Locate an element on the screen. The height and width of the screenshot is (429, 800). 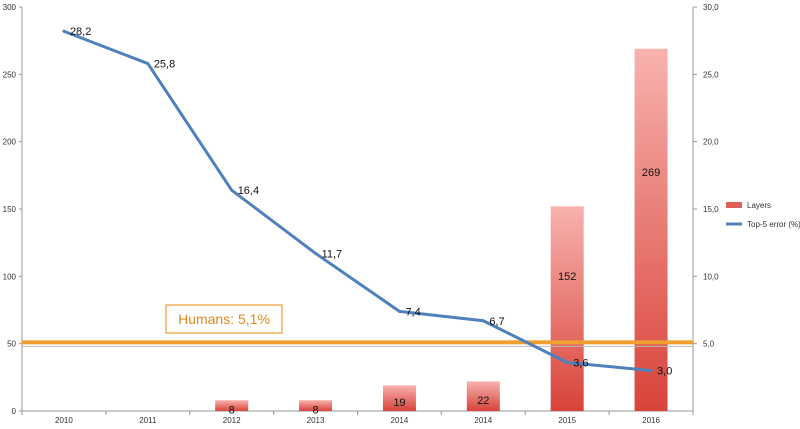
bar-value-label: 22 is located at coordinates (483, 401).